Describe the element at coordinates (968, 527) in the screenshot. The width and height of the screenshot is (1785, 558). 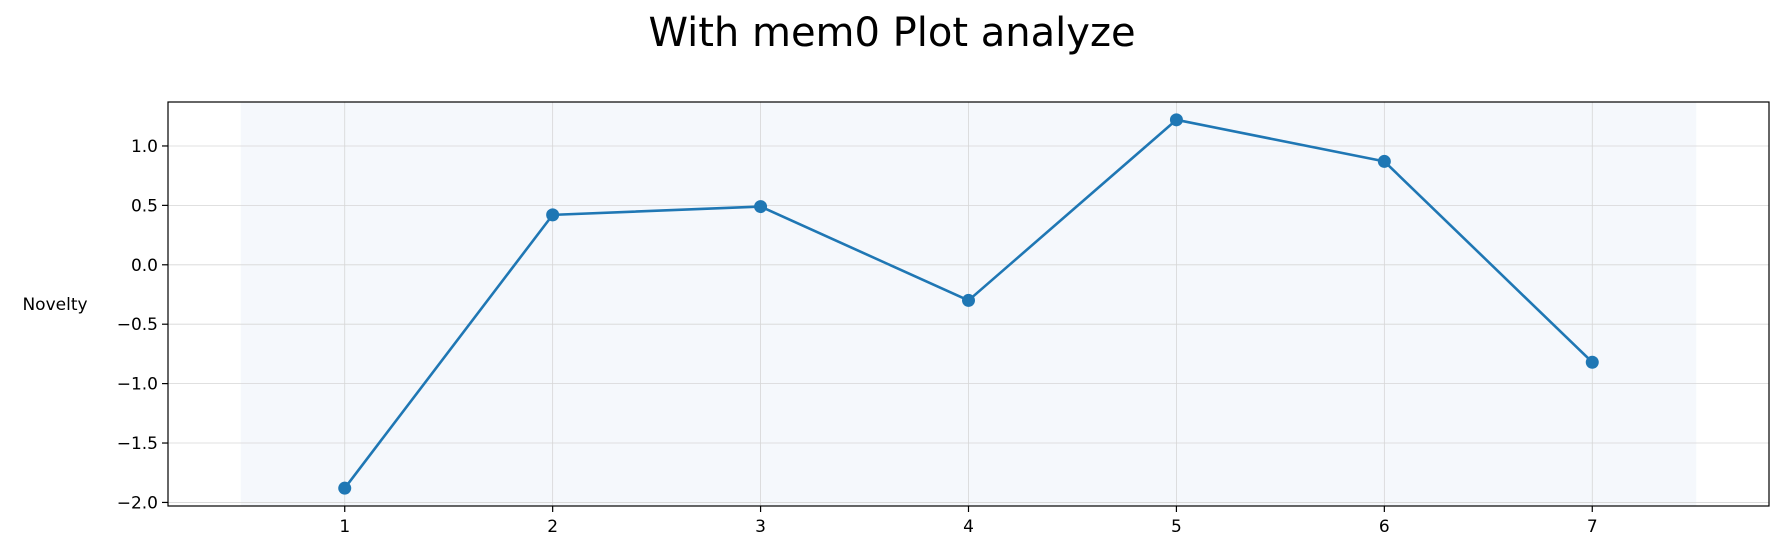
I see `x-tick-label: 4` at that location.